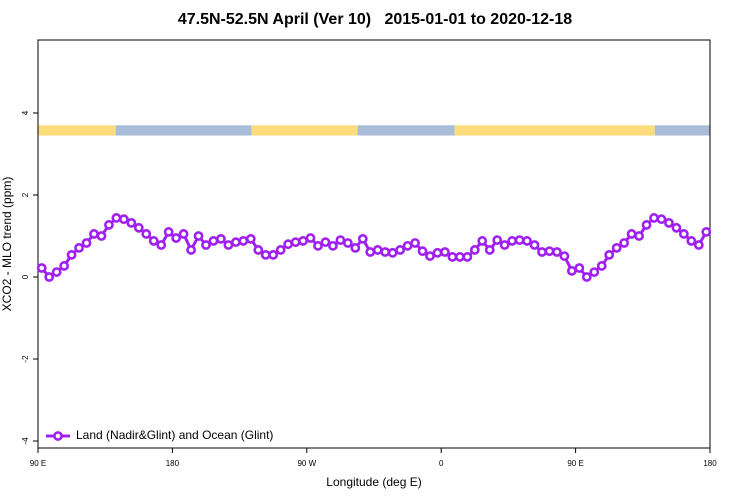 The width and height of the screenshot is (750, 500). Describe the element at coordinates (25, 194) in the screenshot. I see `y-tick-label: 2` at that location.